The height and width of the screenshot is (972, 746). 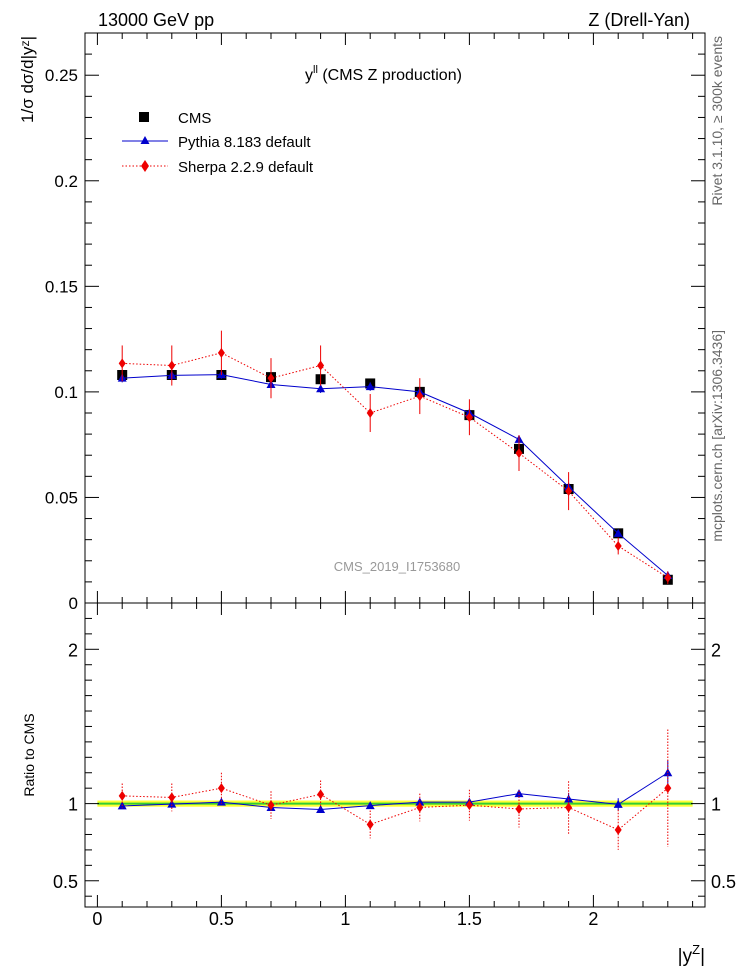 I want to click on ratio-line-pythia, so click(x=395, y=791).